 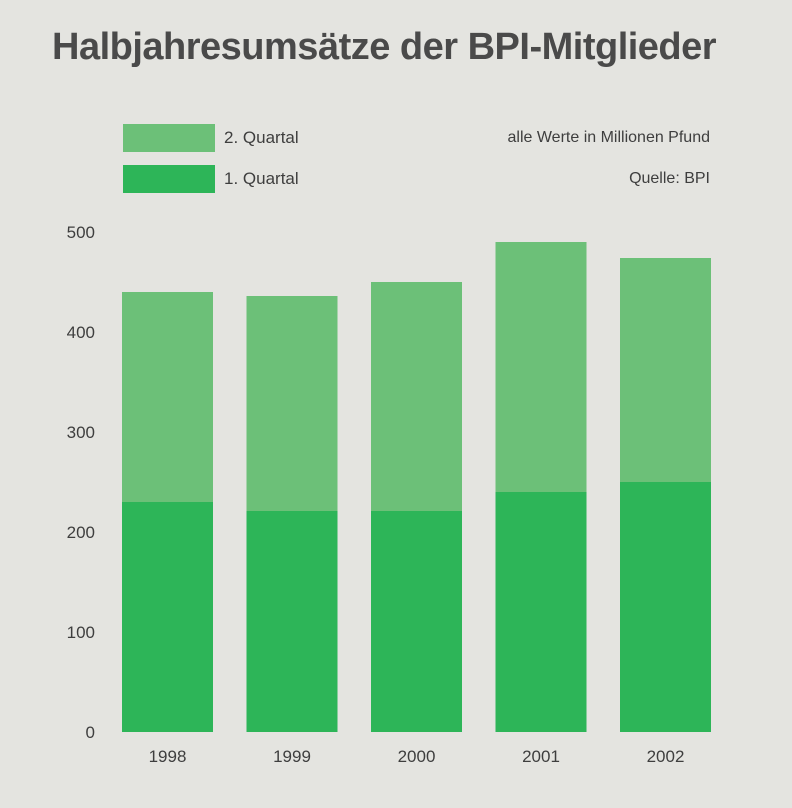 I want to click on x-tick-label-1998: 1998, so click(x=168, y=756).